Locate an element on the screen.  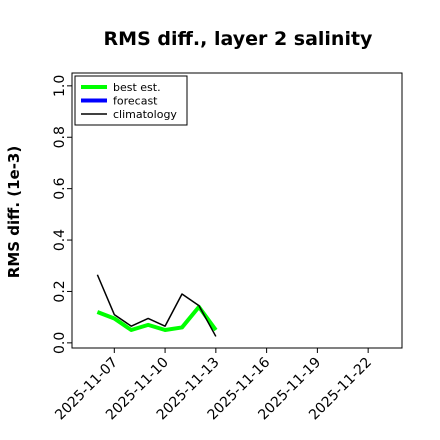
y-ticks: 0.0 0.2 0.4 0.6 0.8 1.0 is located at coordinates (62, 214).